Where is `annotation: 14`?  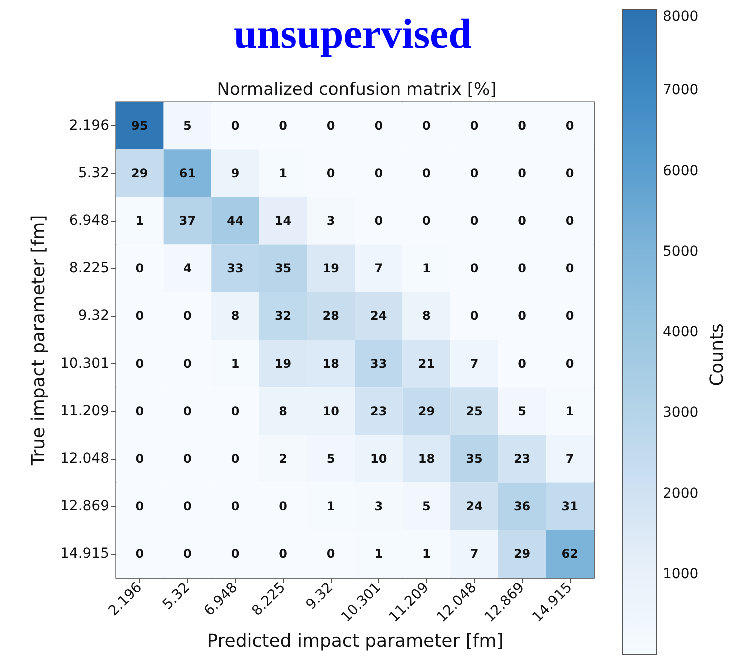
annotation: 14 is located at coordinates (283, 221).